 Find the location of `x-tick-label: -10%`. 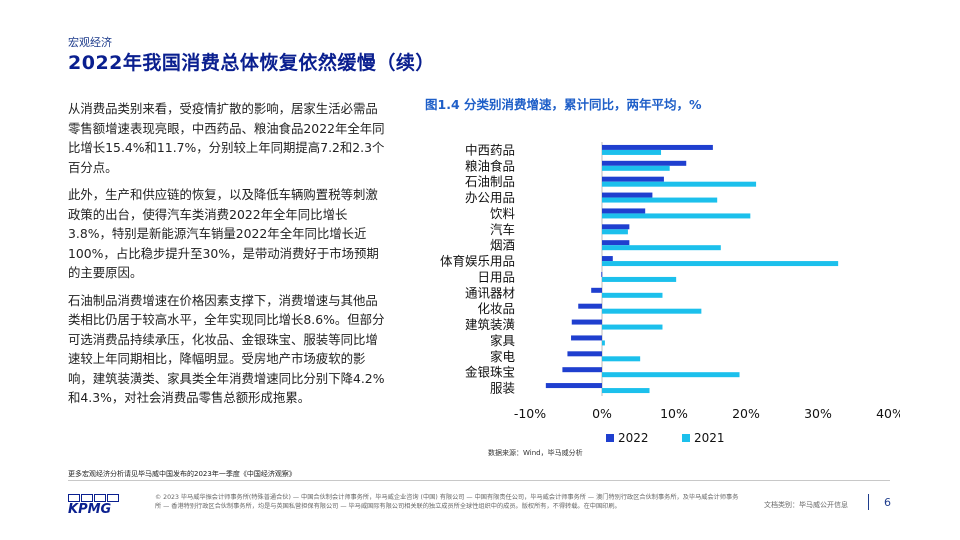

x-tick-label: -10% is located at coordinates (530, 413).